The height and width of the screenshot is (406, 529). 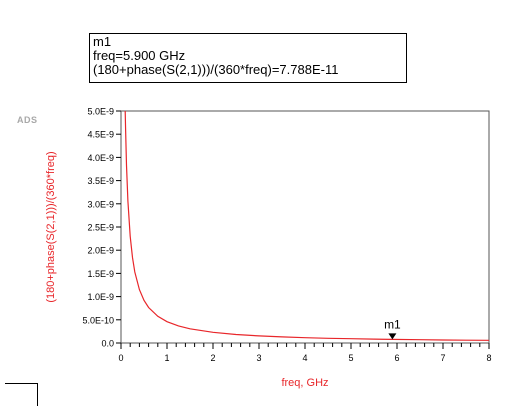 I want to click on y-tick-label: 5.0E-10, so click(x=98, y=320).